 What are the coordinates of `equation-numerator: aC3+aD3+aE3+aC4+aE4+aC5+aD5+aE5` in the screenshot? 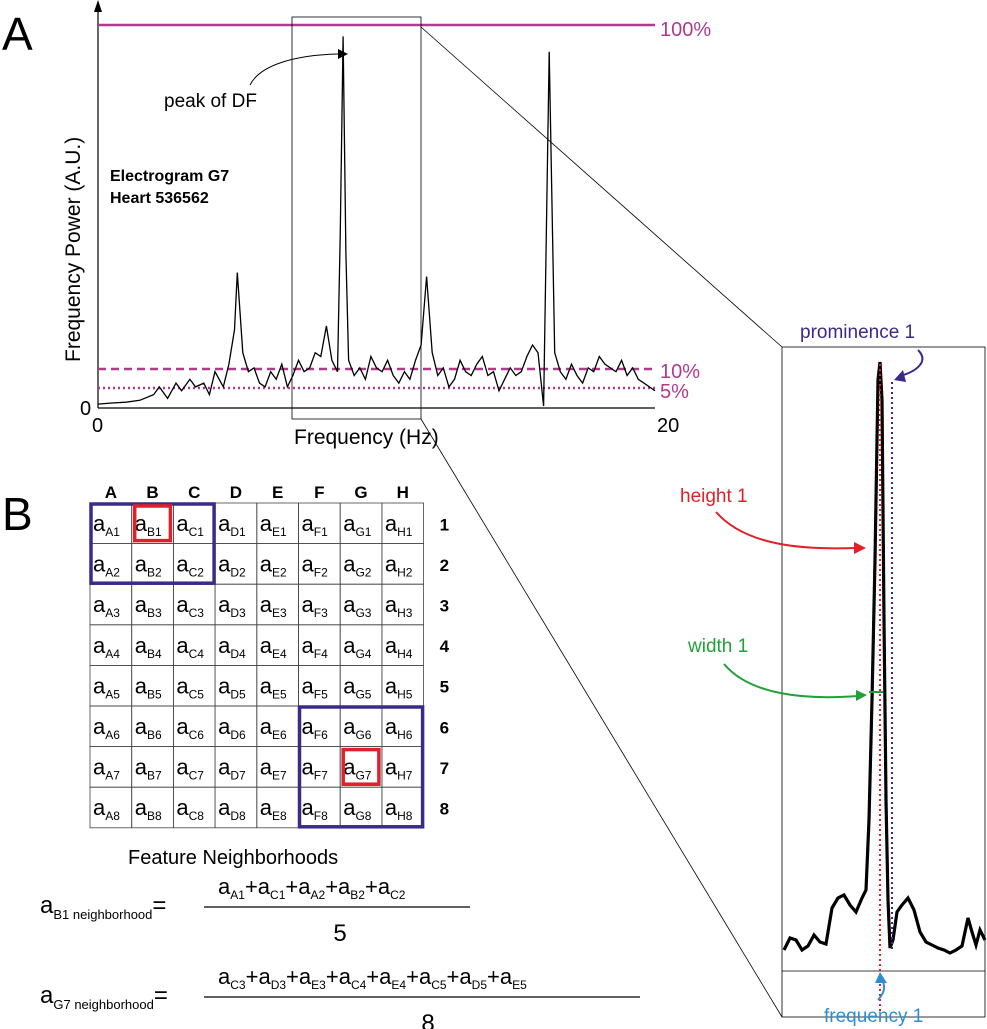 It's located at (372, 978).